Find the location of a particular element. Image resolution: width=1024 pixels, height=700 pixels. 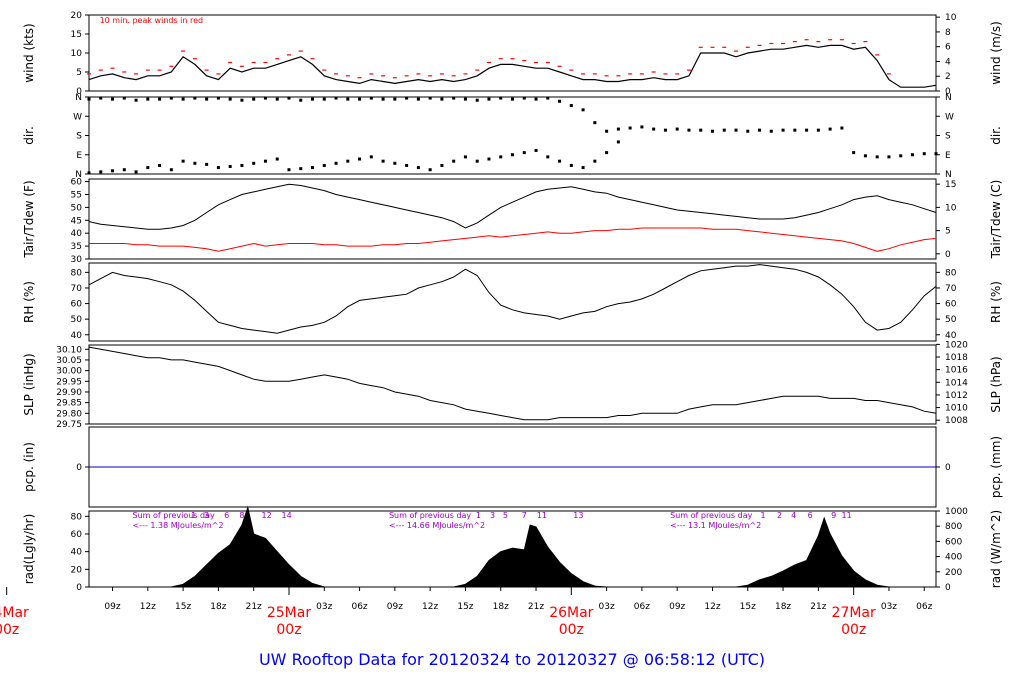

wind-panel-frame is located at coordinates (512, 53).